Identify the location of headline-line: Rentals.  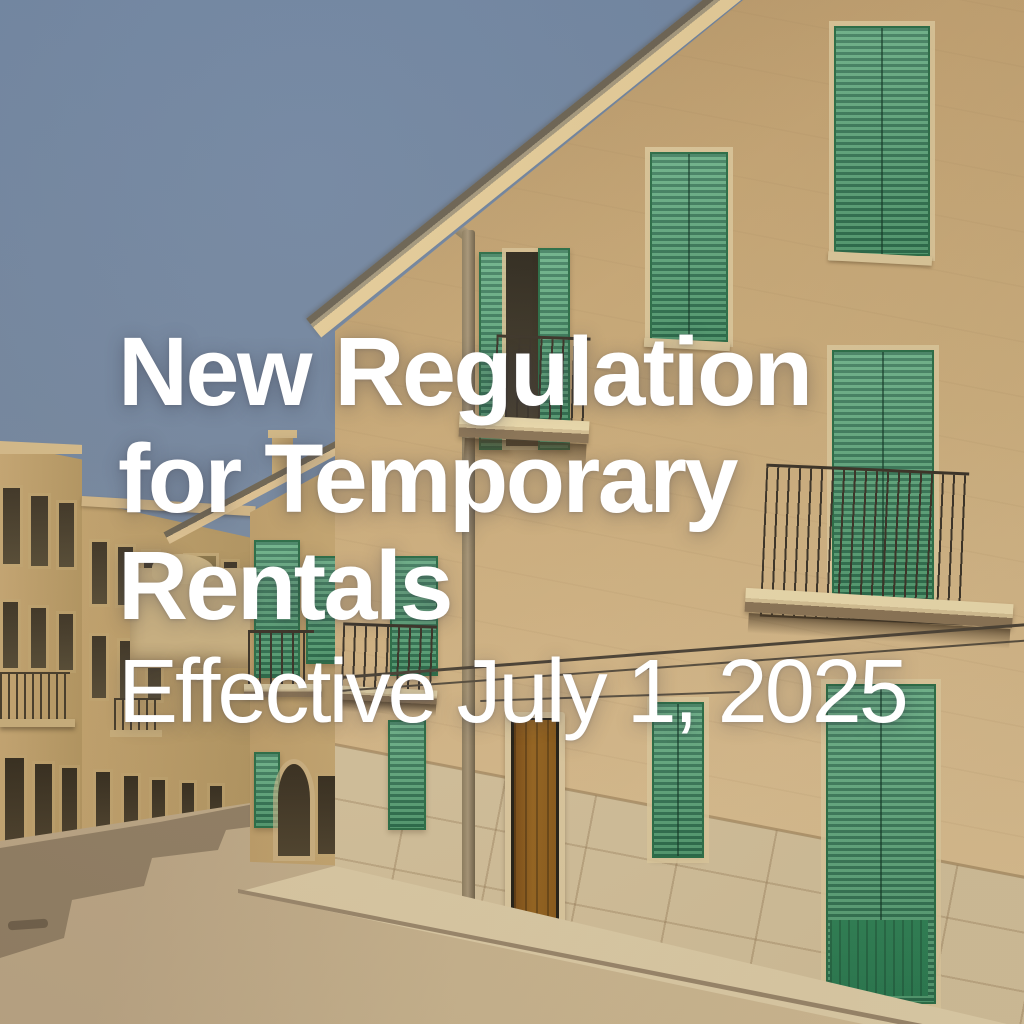
(285, 585).